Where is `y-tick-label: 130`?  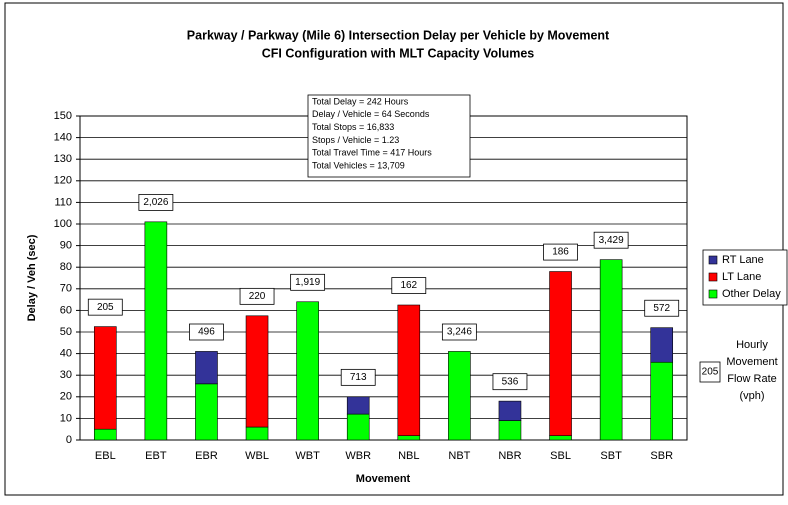 y-tick-label: 130 is located at coordinates (63, 159).